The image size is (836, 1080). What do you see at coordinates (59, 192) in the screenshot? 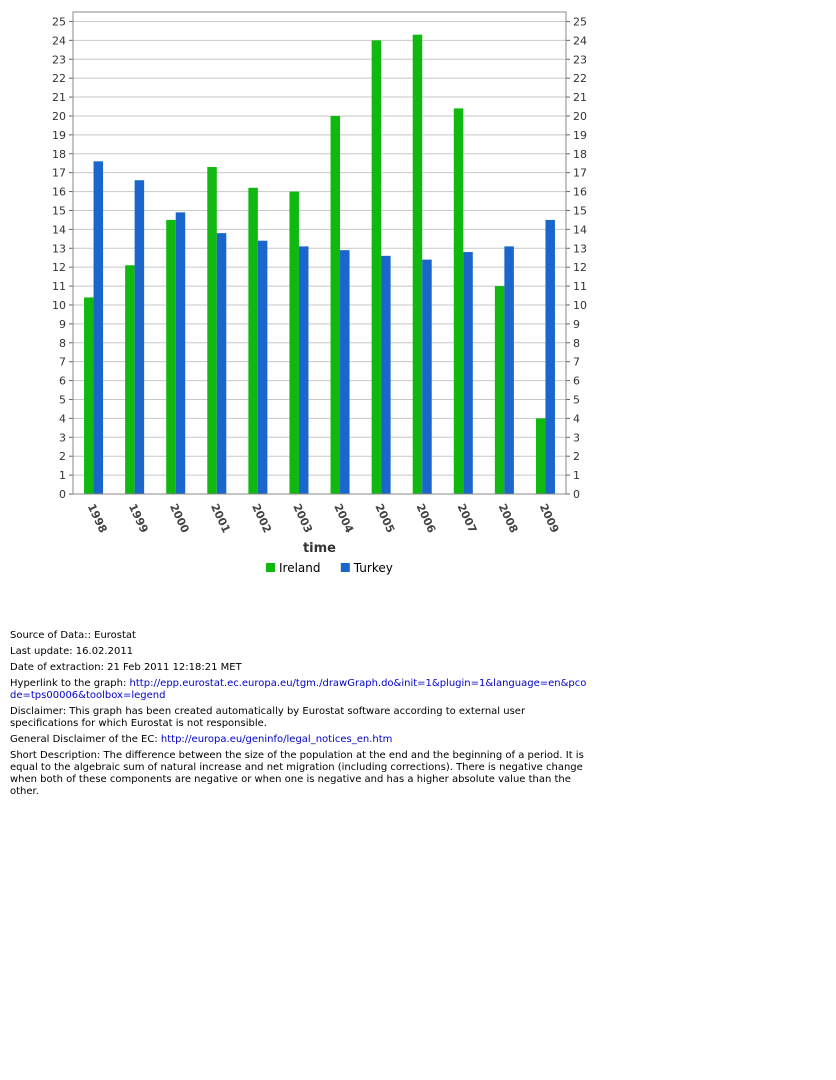
I see `y-tick-label-left: 16` at bounding box center [59, 192].